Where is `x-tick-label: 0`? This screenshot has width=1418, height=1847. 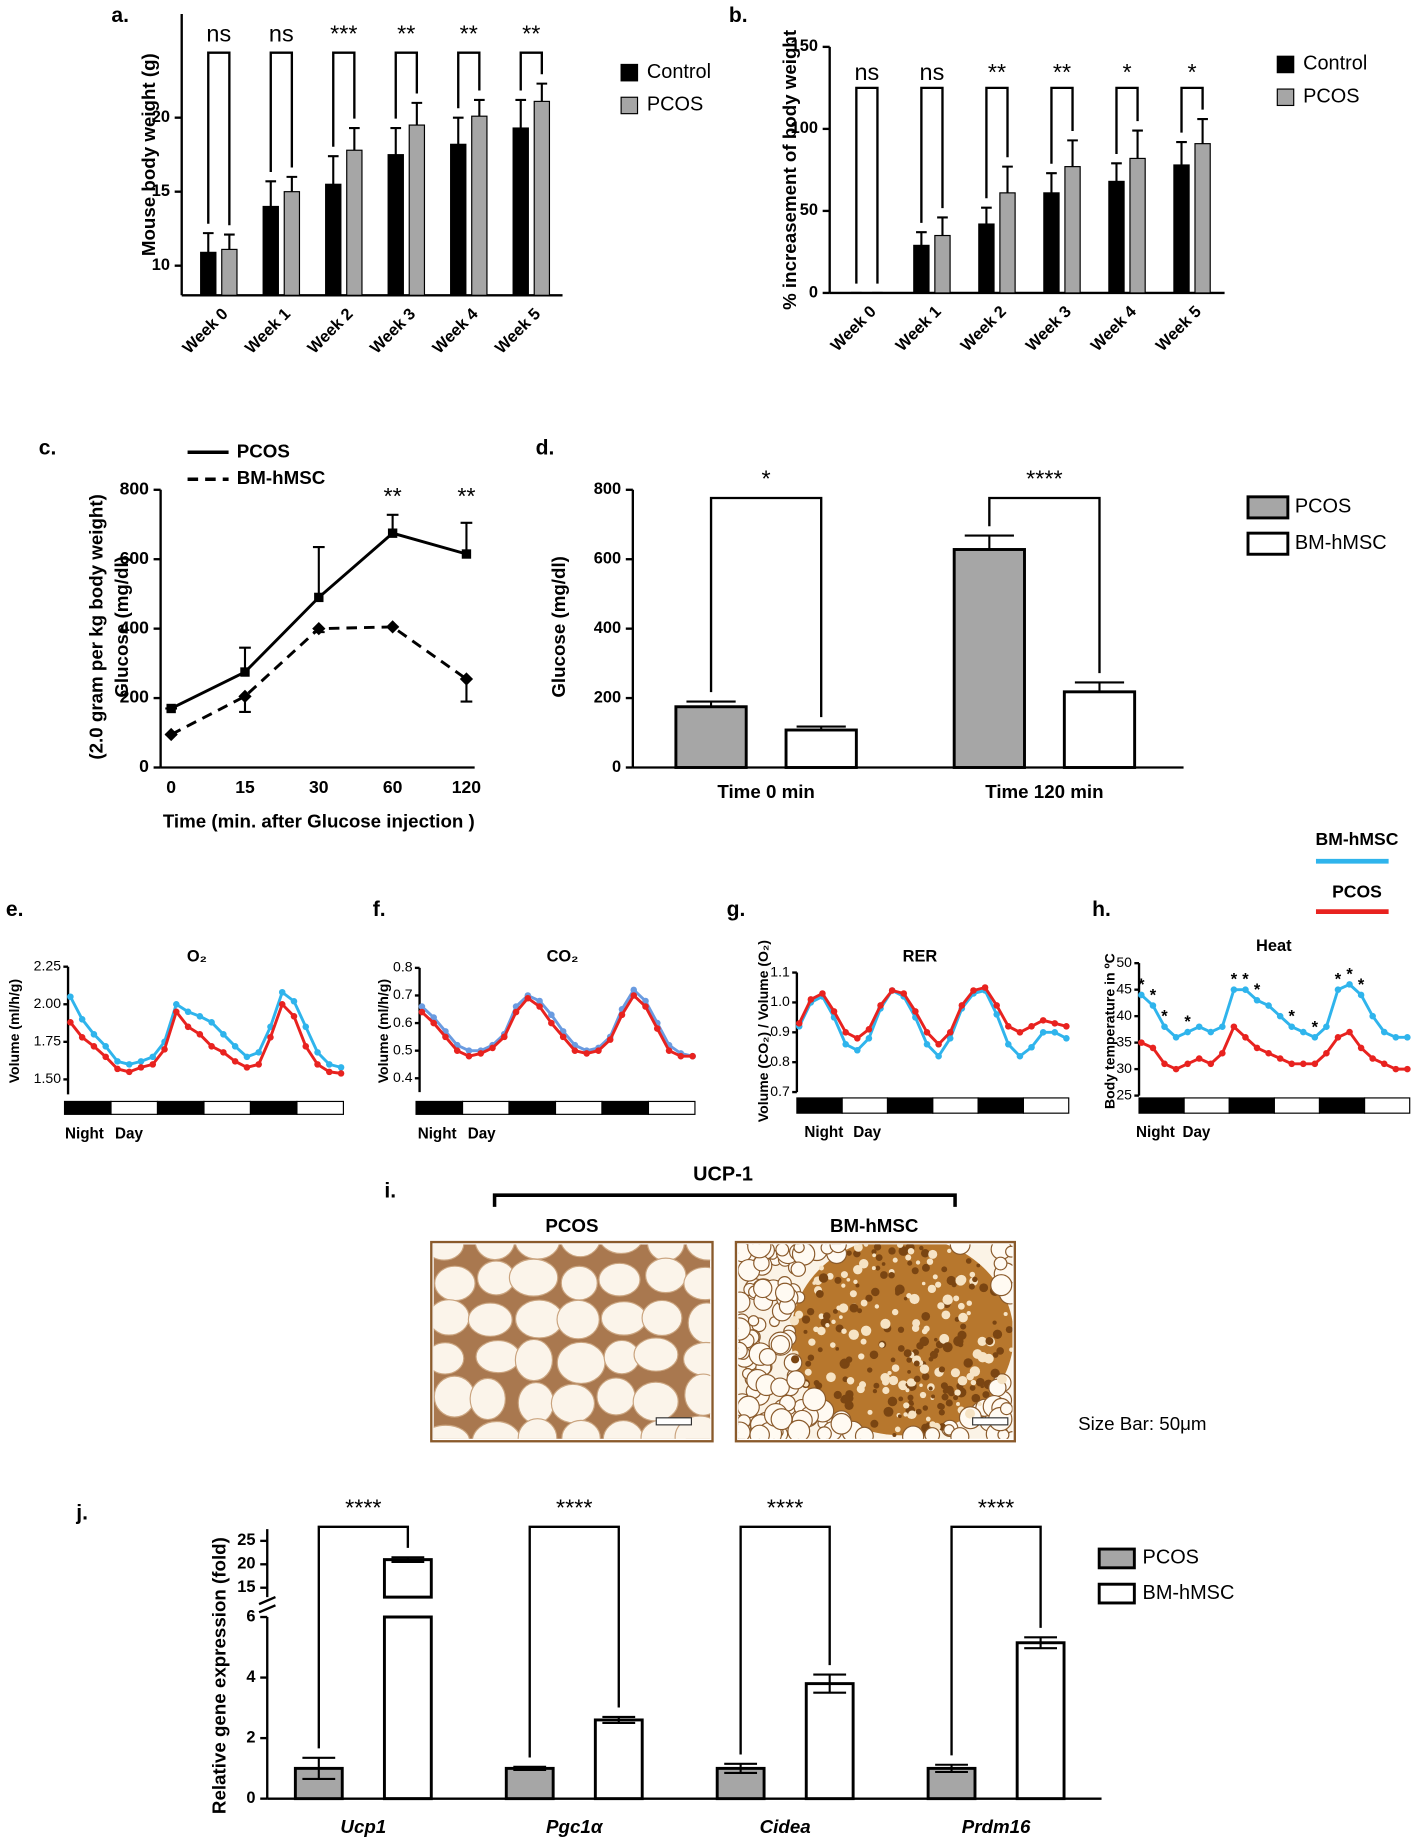 x-tick-label: 0 is located at coordinates (171, 787).